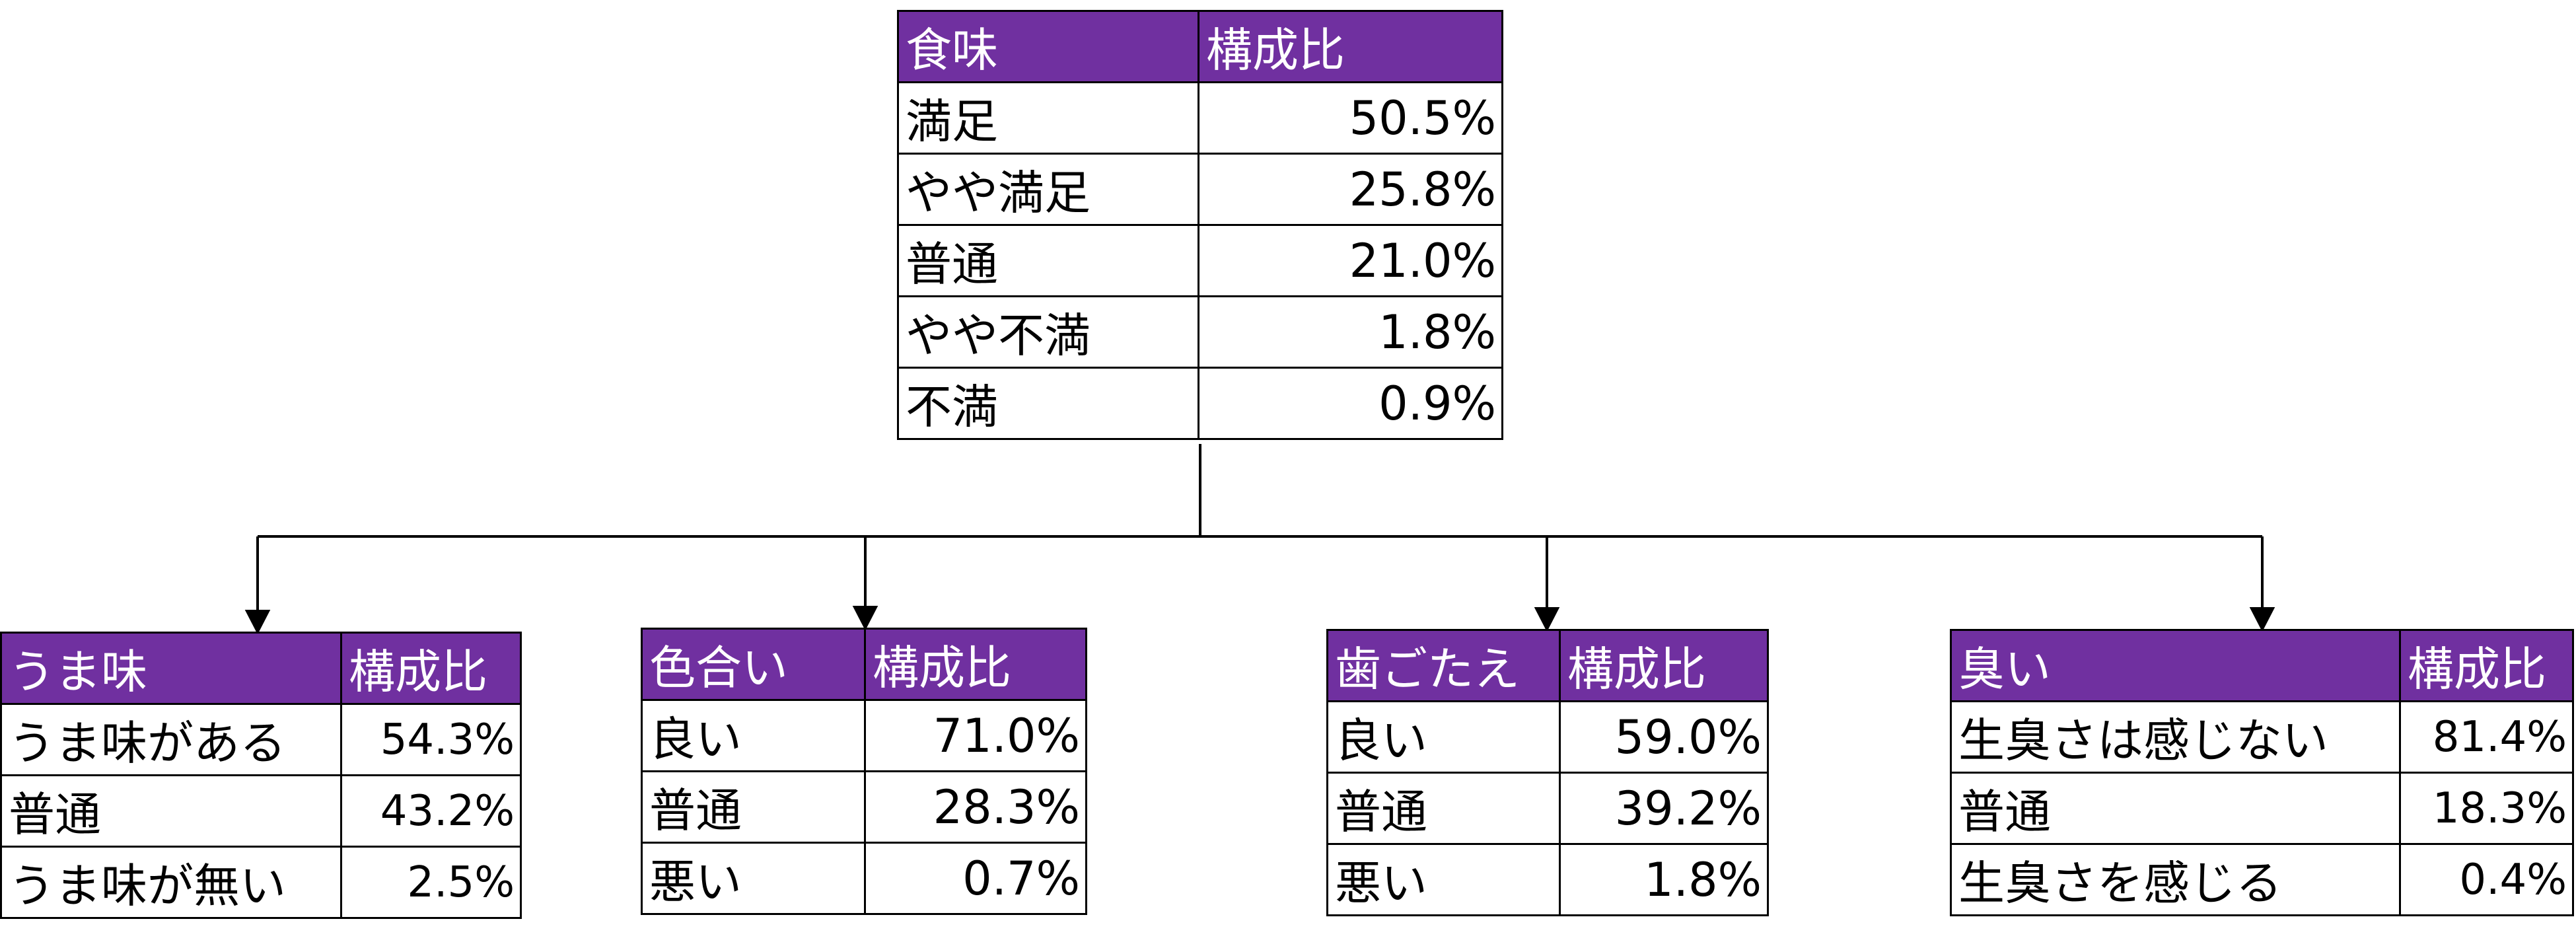 The height and width of the screenshot is (950, 2576). What do you see at coordinates (431, 811) in the screenshot?
I see `row-value: 43.2%` at bounding box center [431, 811].